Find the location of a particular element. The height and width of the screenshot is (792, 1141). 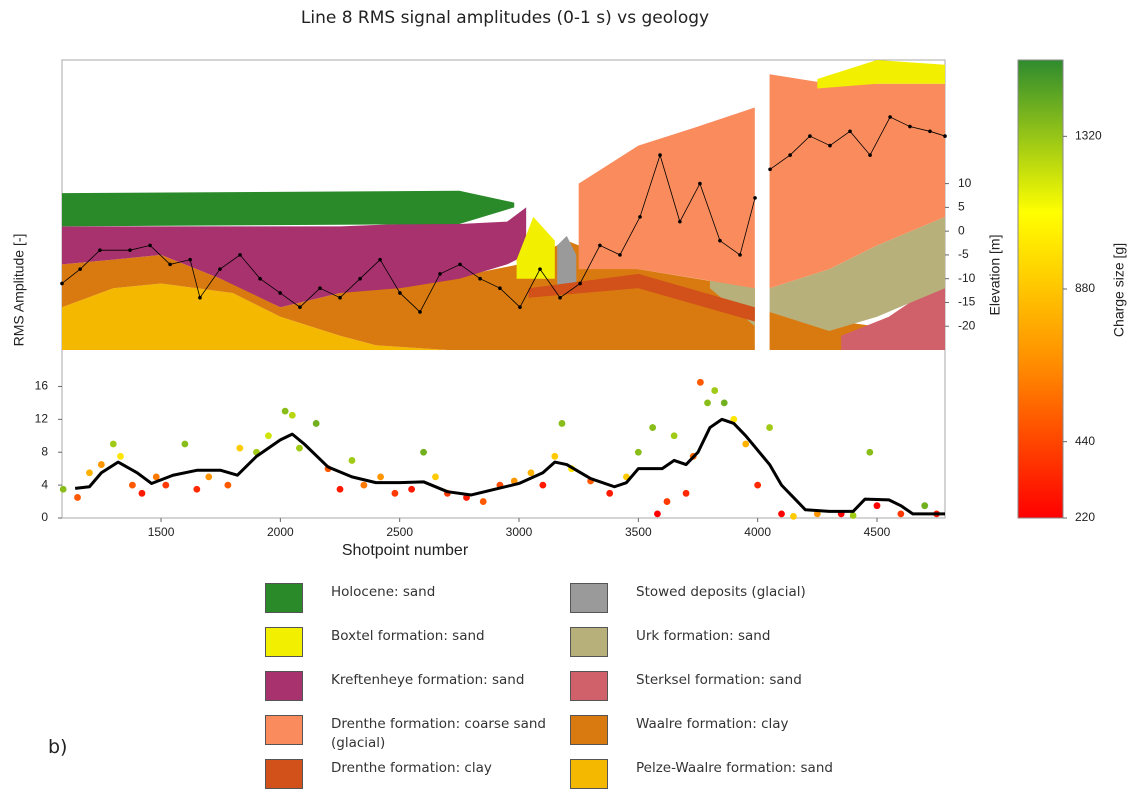

legend-item: Holocene: sand is located at coordinates (408, 598).